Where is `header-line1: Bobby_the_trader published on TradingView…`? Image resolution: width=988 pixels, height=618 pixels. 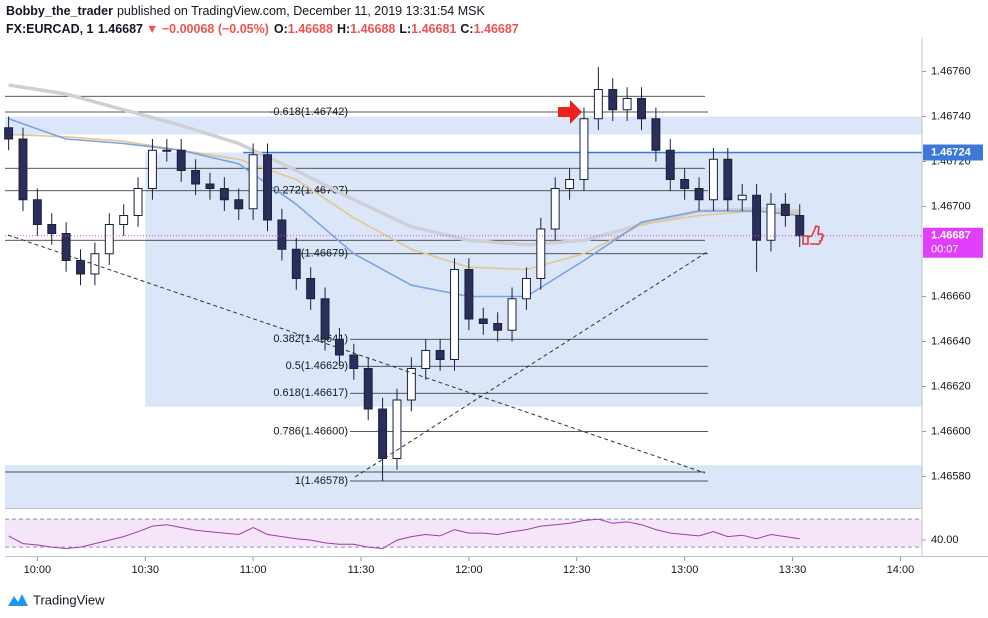 header-line1: Bobby_the_trader published on TradingView… is located at coordinates (245, 11).